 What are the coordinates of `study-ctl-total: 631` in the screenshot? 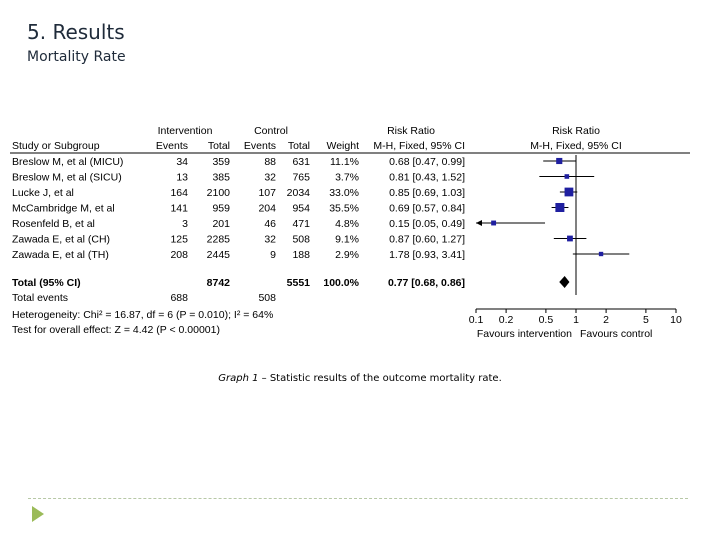 It's located at (301, 162).